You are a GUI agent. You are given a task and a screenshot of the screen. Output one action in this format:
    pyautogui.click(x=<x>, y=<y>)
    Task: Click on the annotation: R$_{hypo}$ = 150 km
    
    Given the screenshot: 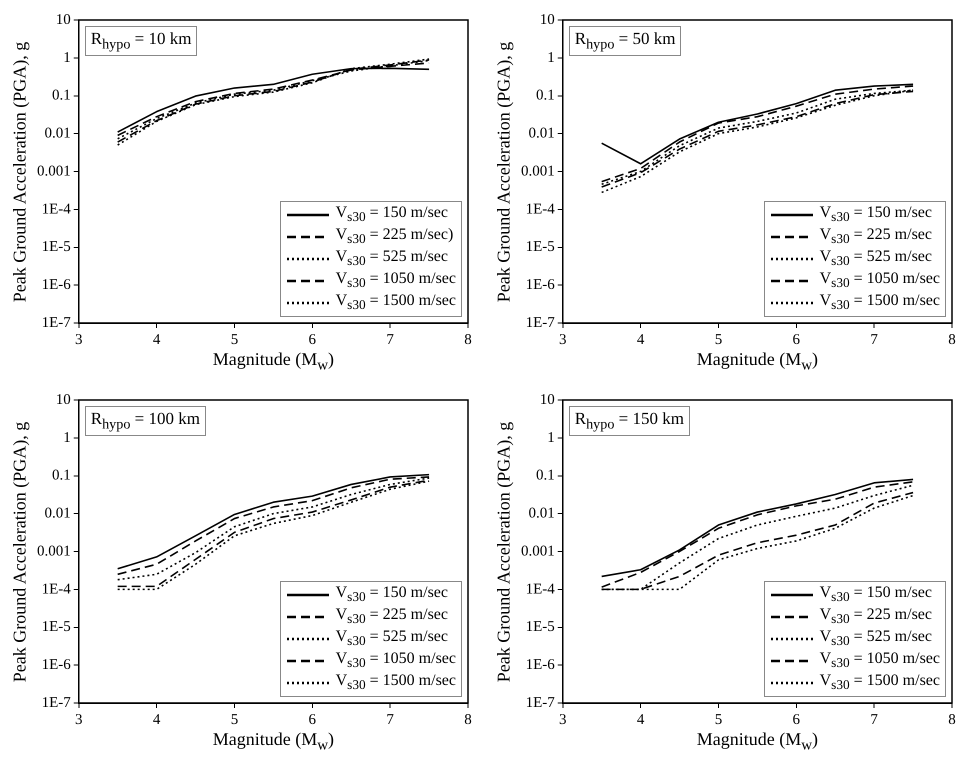 What is the action you would take?
    pyautogui.click(x=629, y=421)
    